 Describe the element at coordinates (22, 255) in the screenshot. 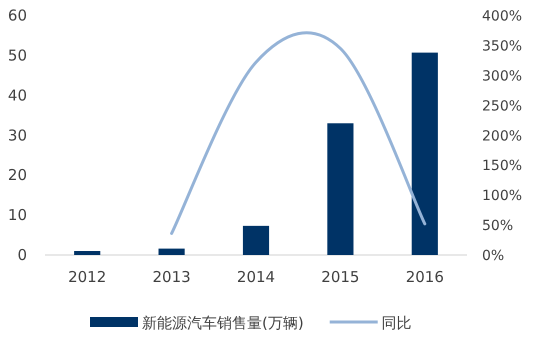

I see `y-tick-label: 0` at that location.